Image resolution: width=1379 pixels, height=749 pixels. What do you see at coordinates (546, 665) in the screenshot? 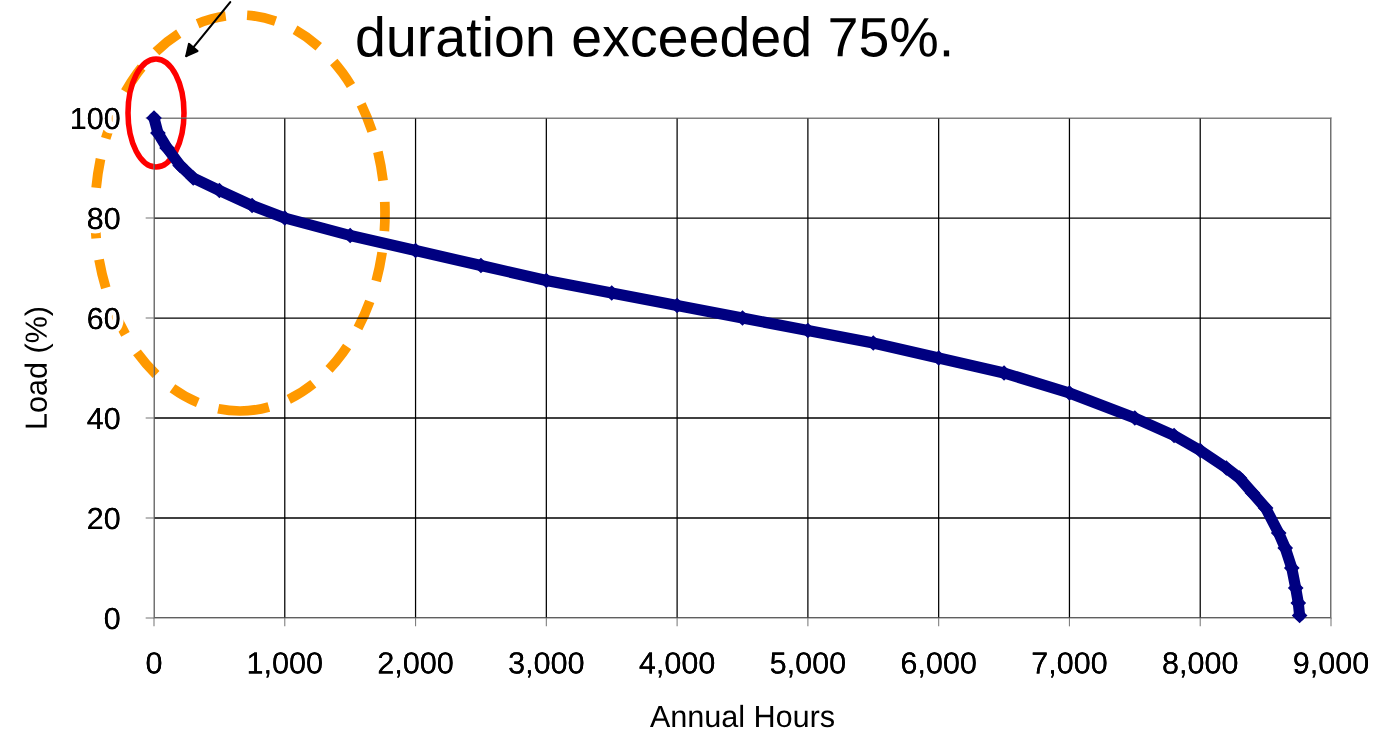
I see `x-tick-label: 3,000` at bounding box center [546, 665].